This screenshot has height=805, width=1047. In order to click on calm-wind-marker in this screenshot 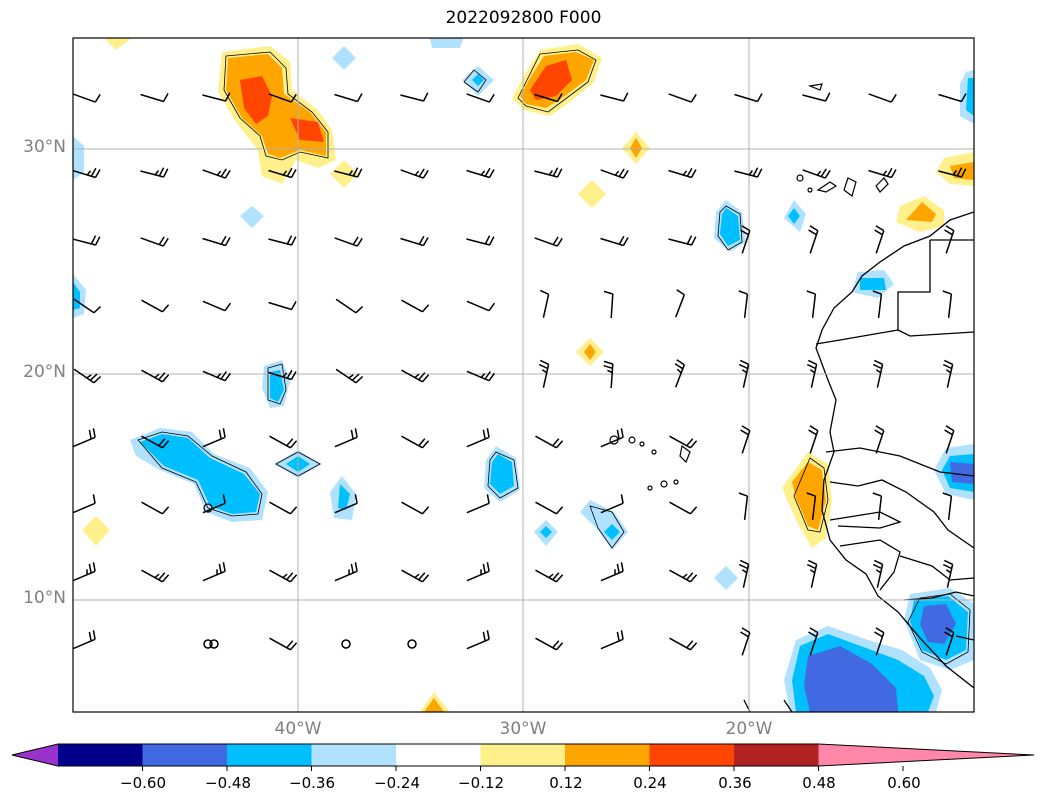, I will do `click(412, 644)`.